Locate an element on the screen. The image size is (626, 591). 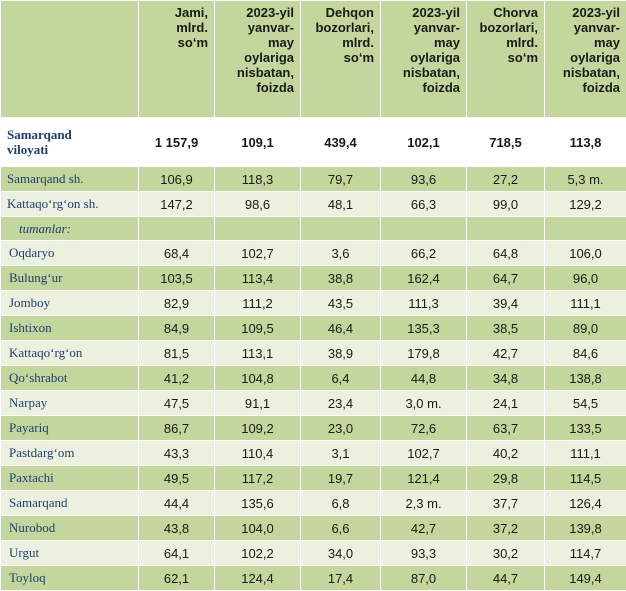
cell-value: 27,2 is located at coordinates (506, 179).